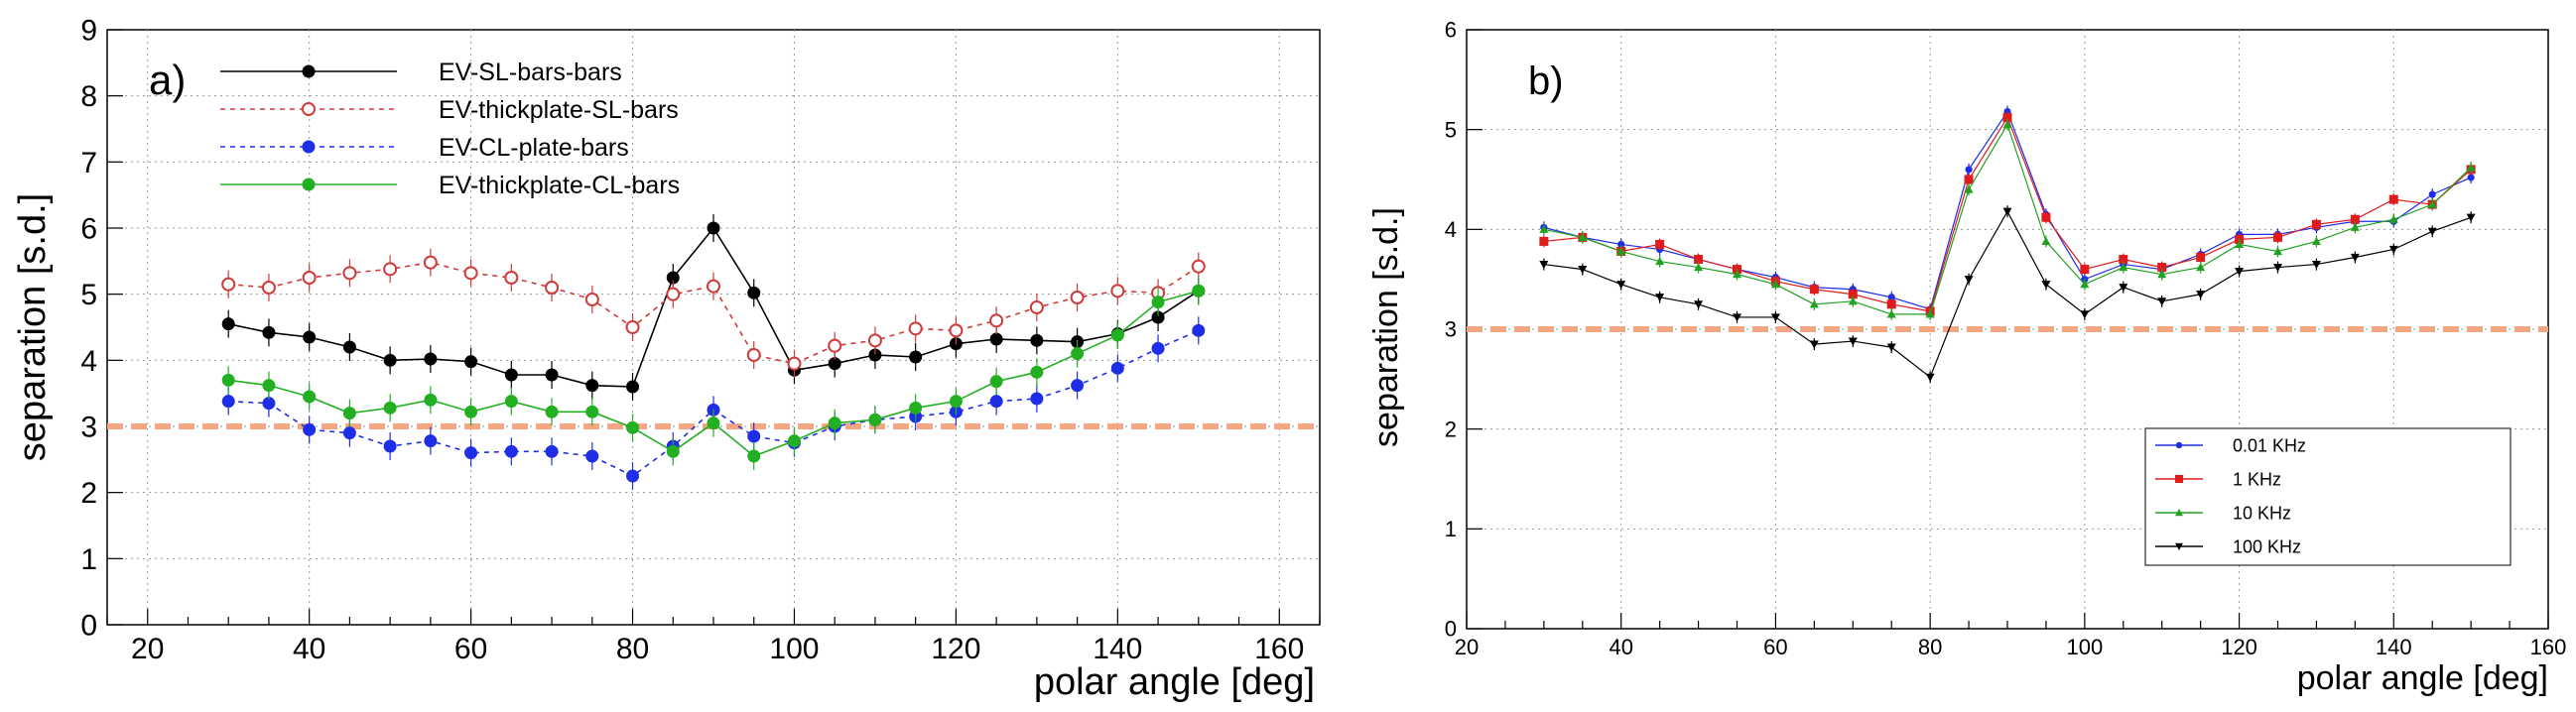 The height and width of the screenshot is (712, 2576). I want to click on x-tick-label: 140, so click(1118, 649).